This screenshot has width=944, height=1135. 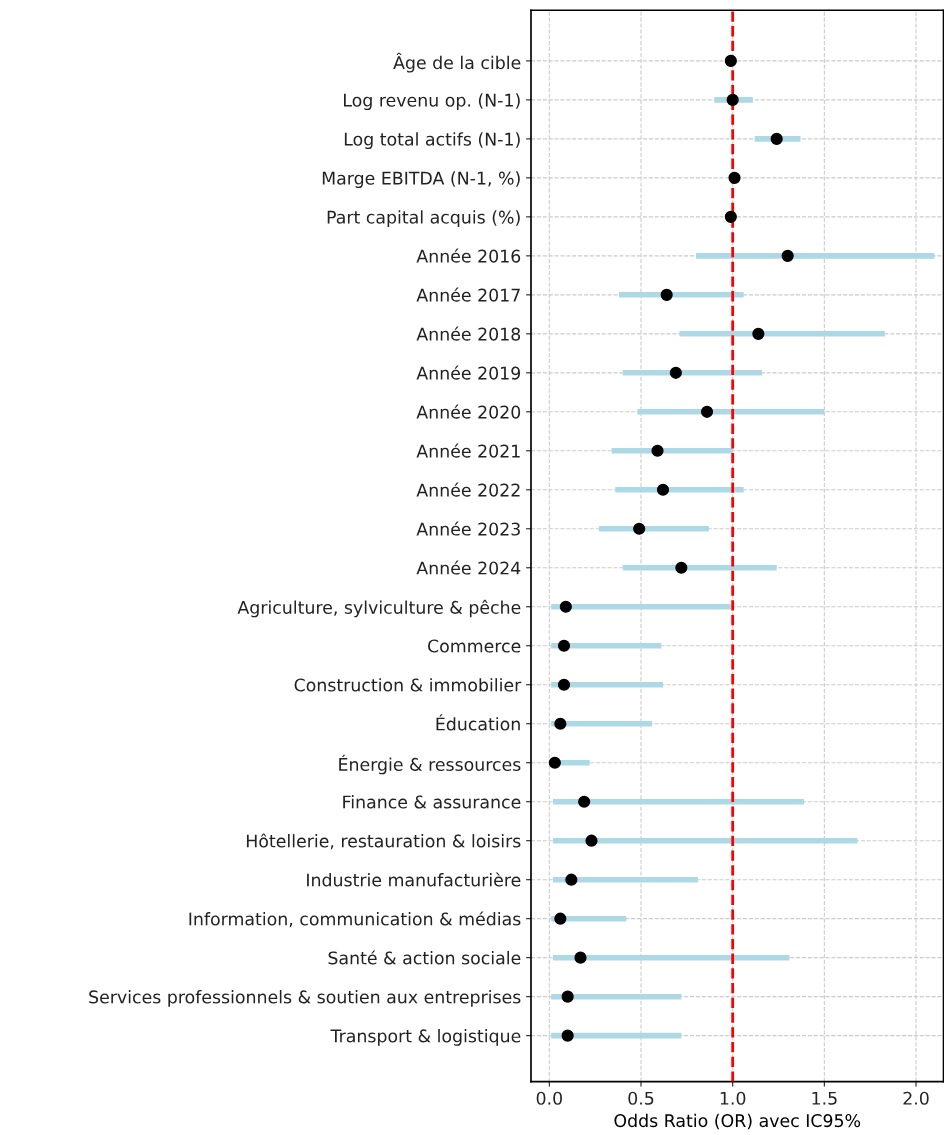 What do you see at coordinates (468, 333) in the screenshot?
I see `y-tick-label: Année 2018` at bounding box center [468, 333].